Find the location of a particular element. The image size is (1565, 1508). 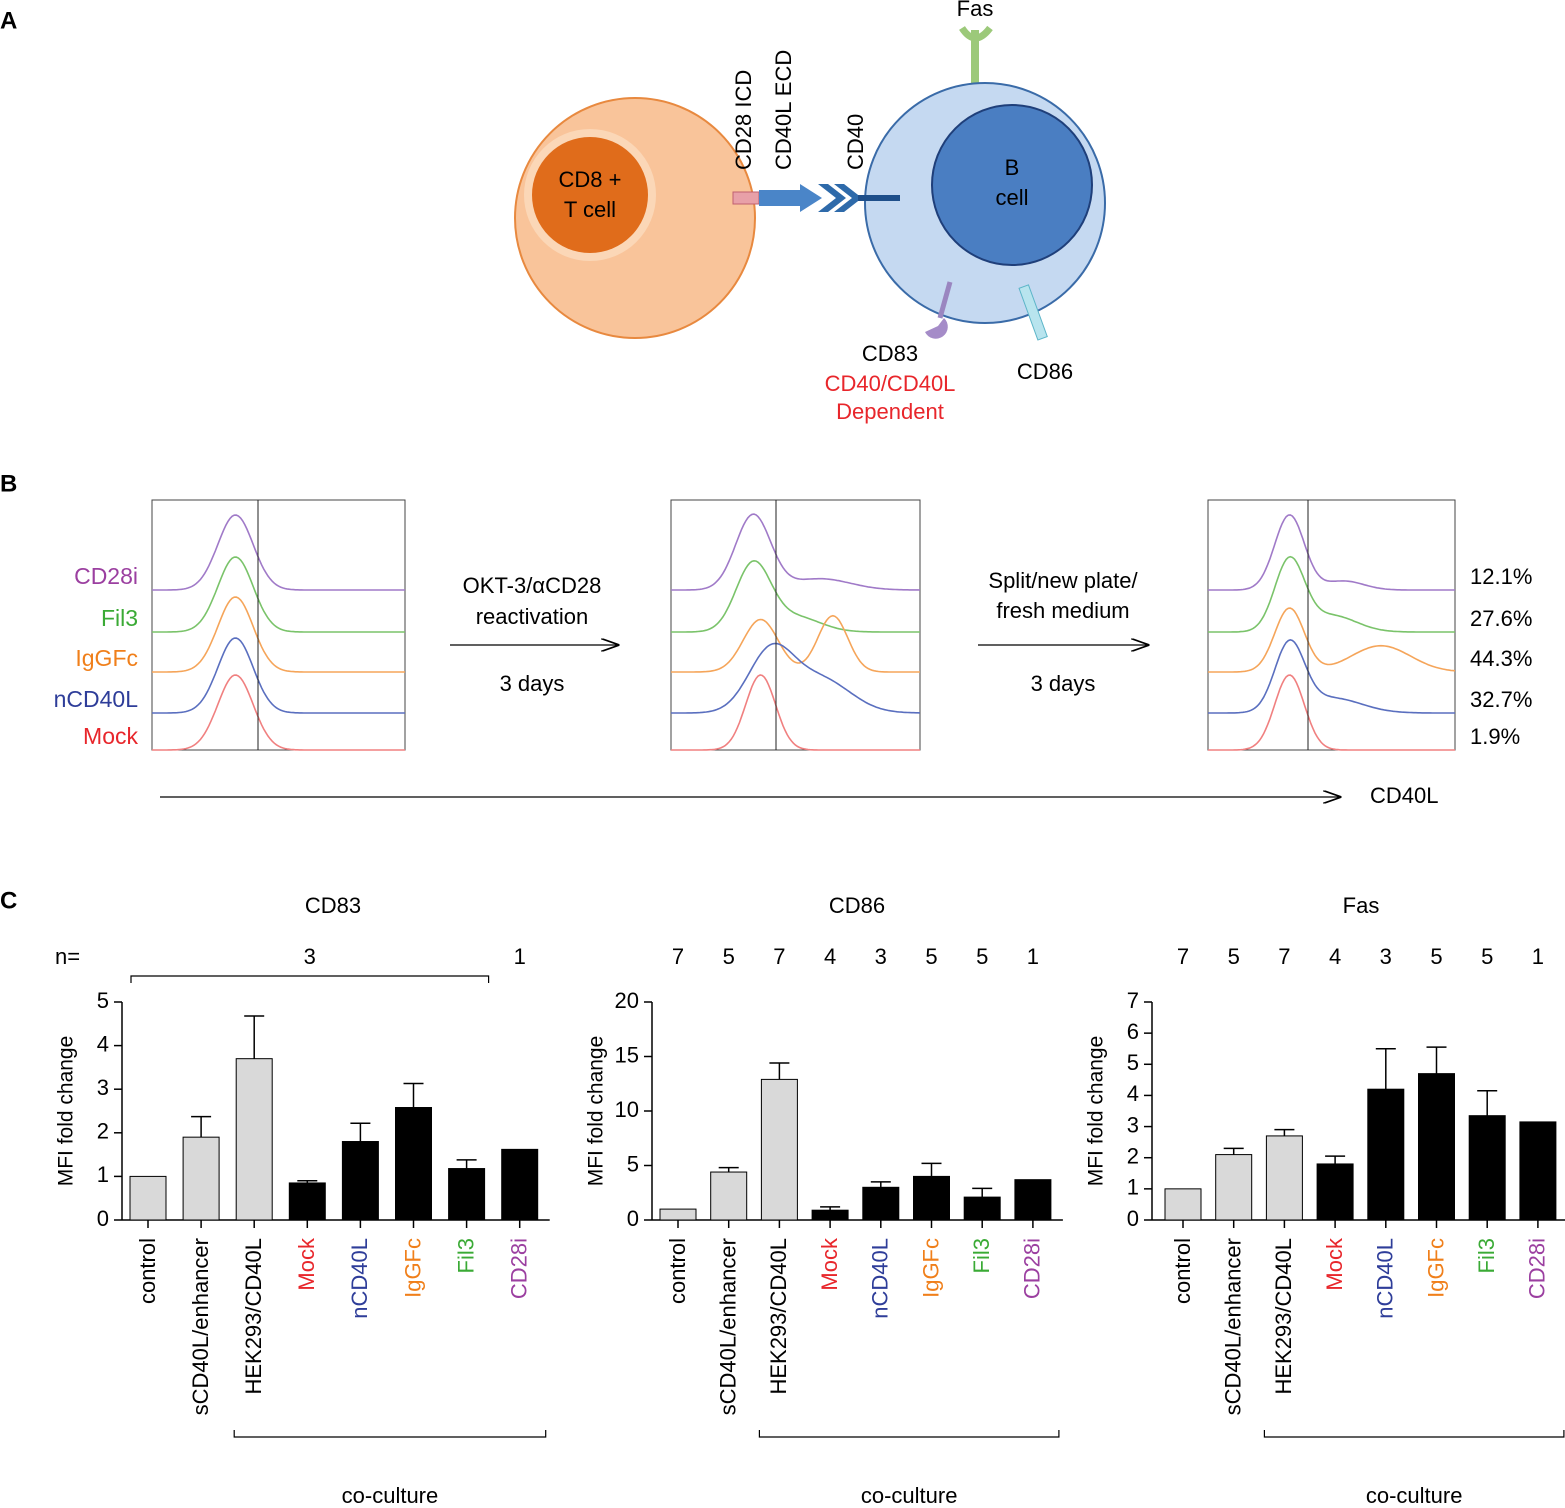

y-tick-label: 1 is located at coordinates (103, 1174).